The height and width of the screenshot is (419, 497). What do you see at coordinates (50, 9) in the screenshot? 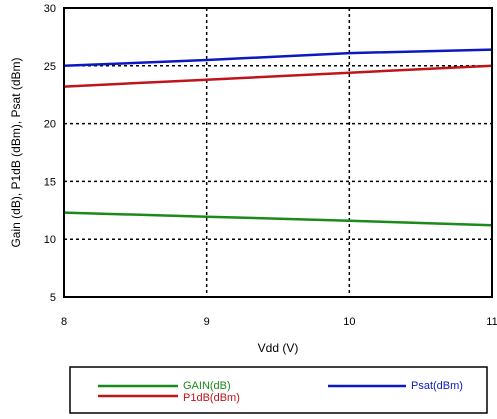
I see `y-tick-label: 30` at bounding box center [50, 9].